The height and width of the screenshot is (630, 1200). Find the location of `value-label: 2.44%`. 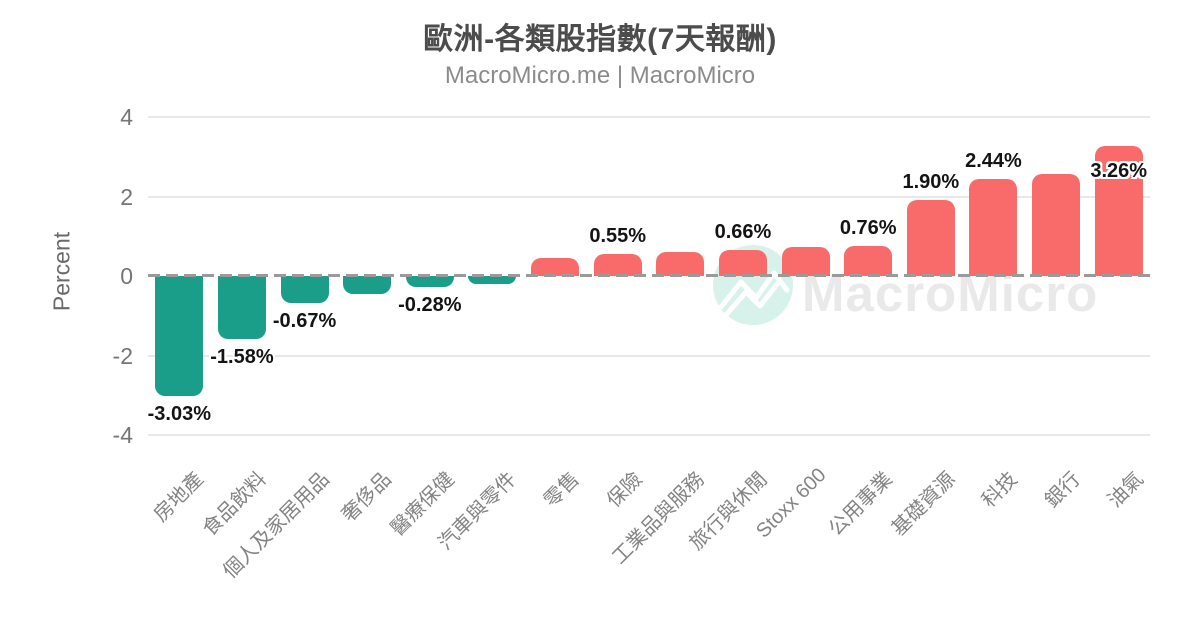

value-label: 2.44% is located at coordinates (993, 161).